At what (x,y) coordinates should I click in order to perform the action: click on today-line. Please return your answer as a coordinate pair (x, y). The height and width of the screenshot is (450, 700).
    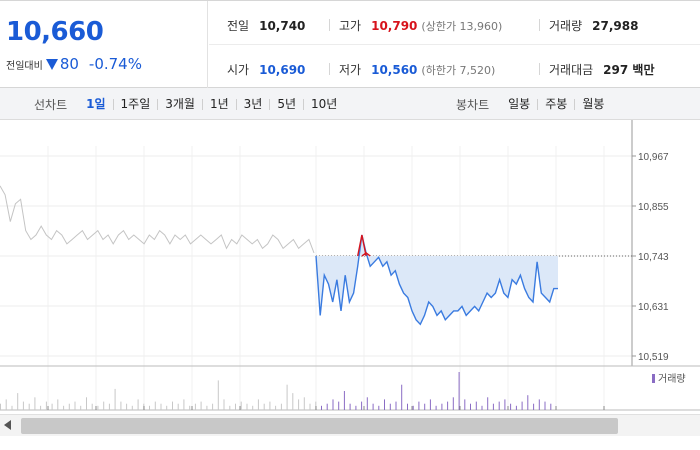
    Looking at the image, I should click on (436, 280).